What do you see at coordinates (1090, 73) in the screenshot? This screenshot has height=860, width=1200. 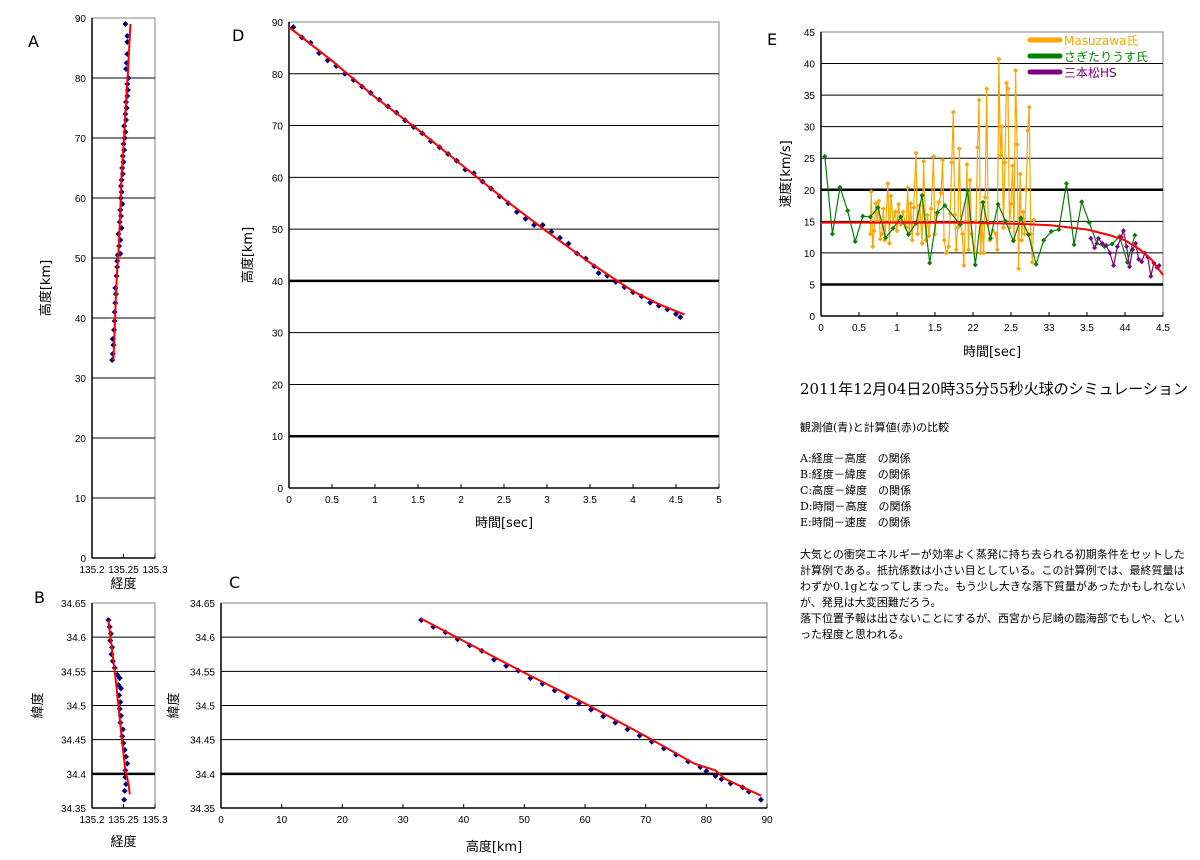 I see `legend-entry: 三本松HS` at bounding box center [1090, 73].